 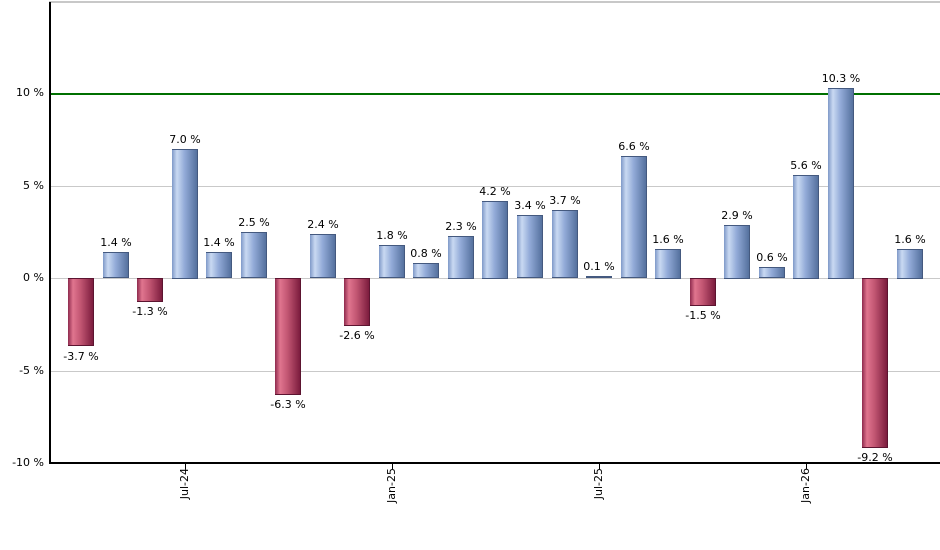 What do you see at coordinates (150, 311) in the screenshot?
I see `bar-value-label: -1.3 %` at bounding box center [150, 311].